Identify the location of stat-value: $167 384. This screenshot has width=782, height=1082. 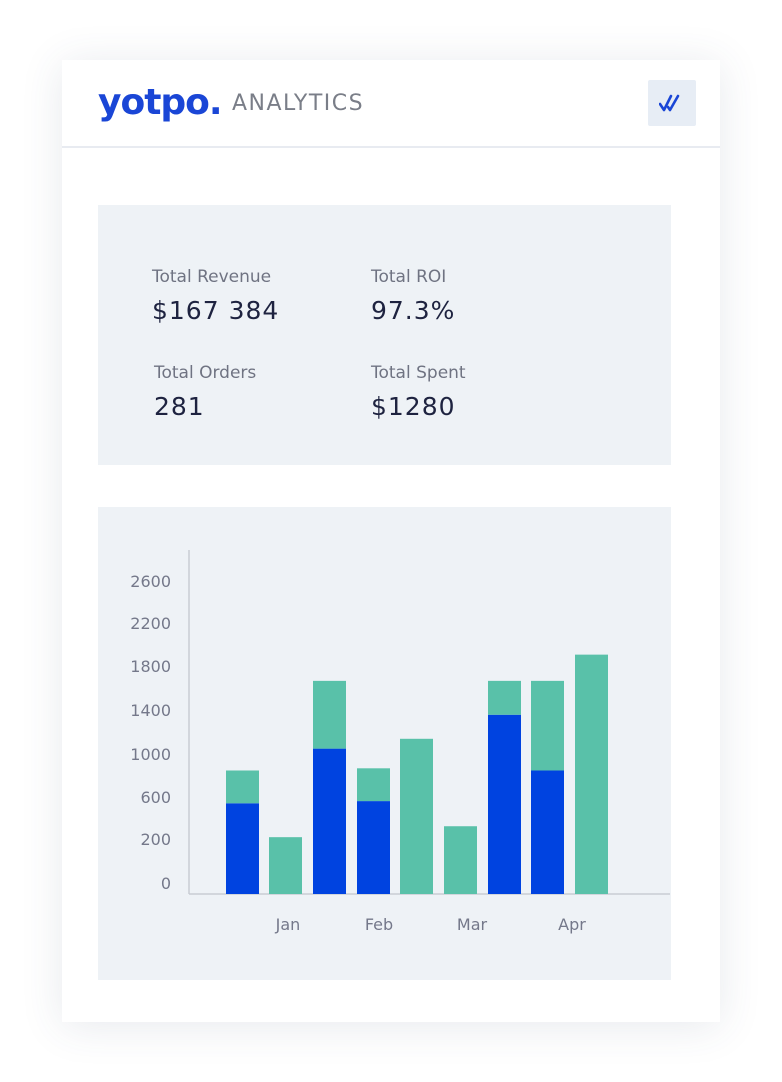
(216, 310).